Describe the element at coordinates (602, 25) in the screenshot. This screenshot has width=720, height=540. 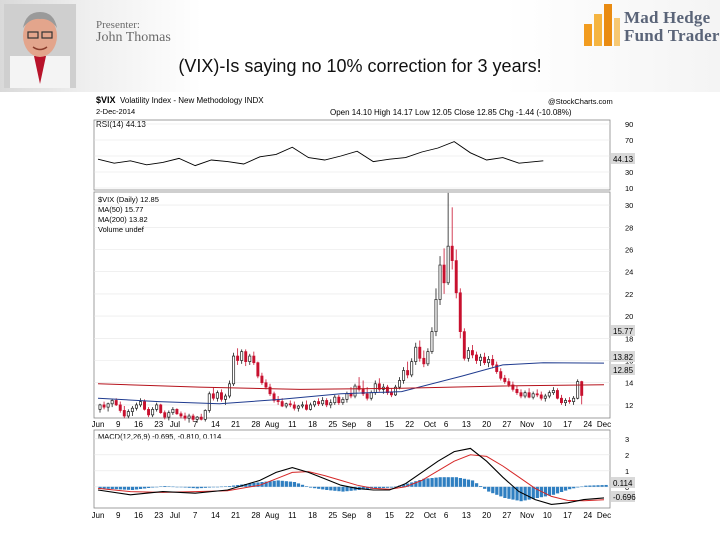
I see `brand-logo-icon` at that location.